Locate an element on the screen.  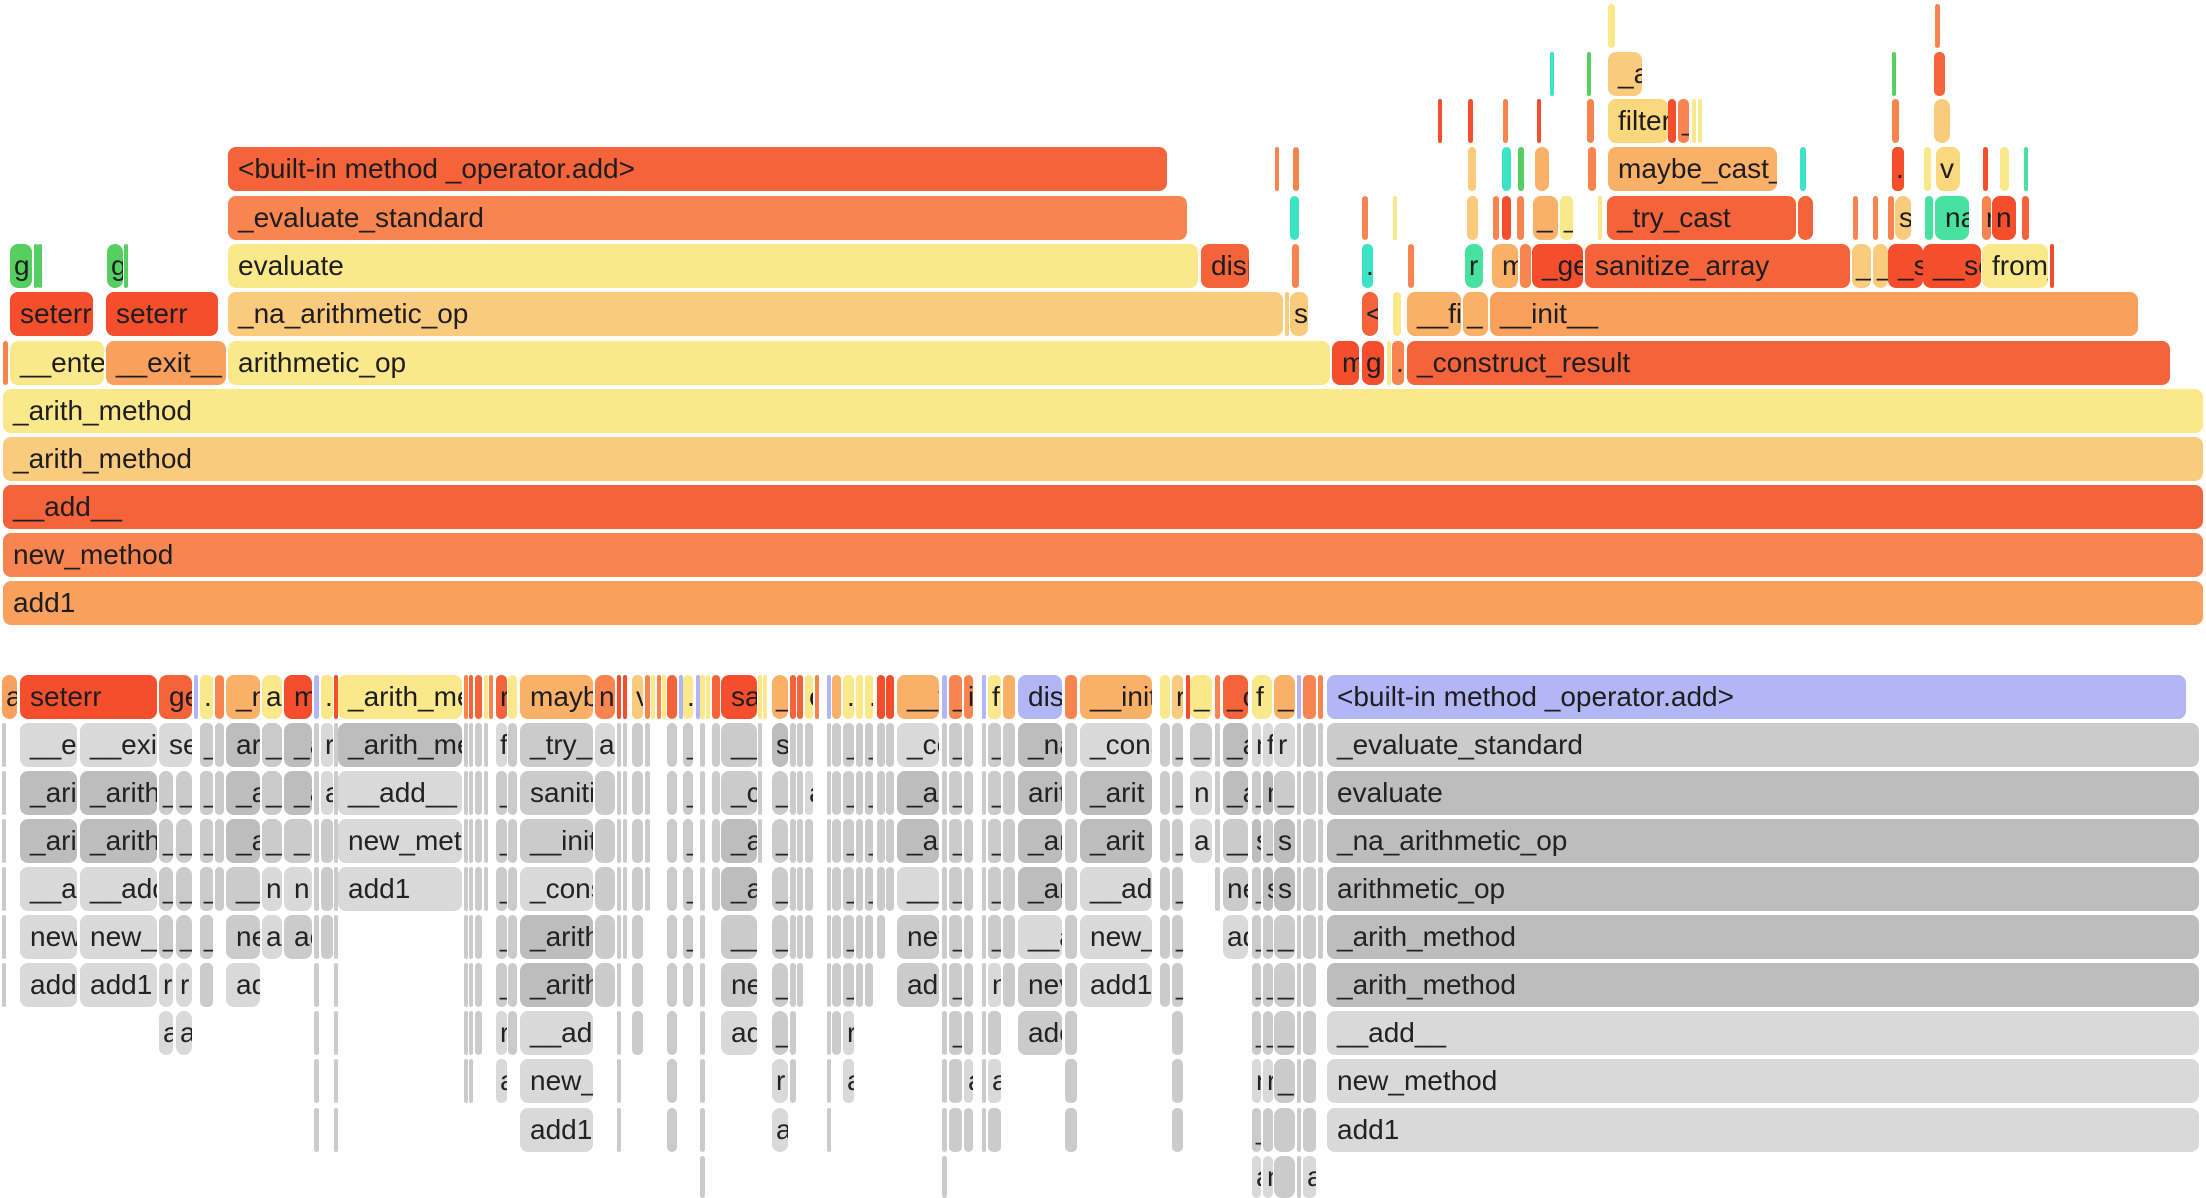
frame-_arith_method: _arith_method is located at coordinates (1103, 411).